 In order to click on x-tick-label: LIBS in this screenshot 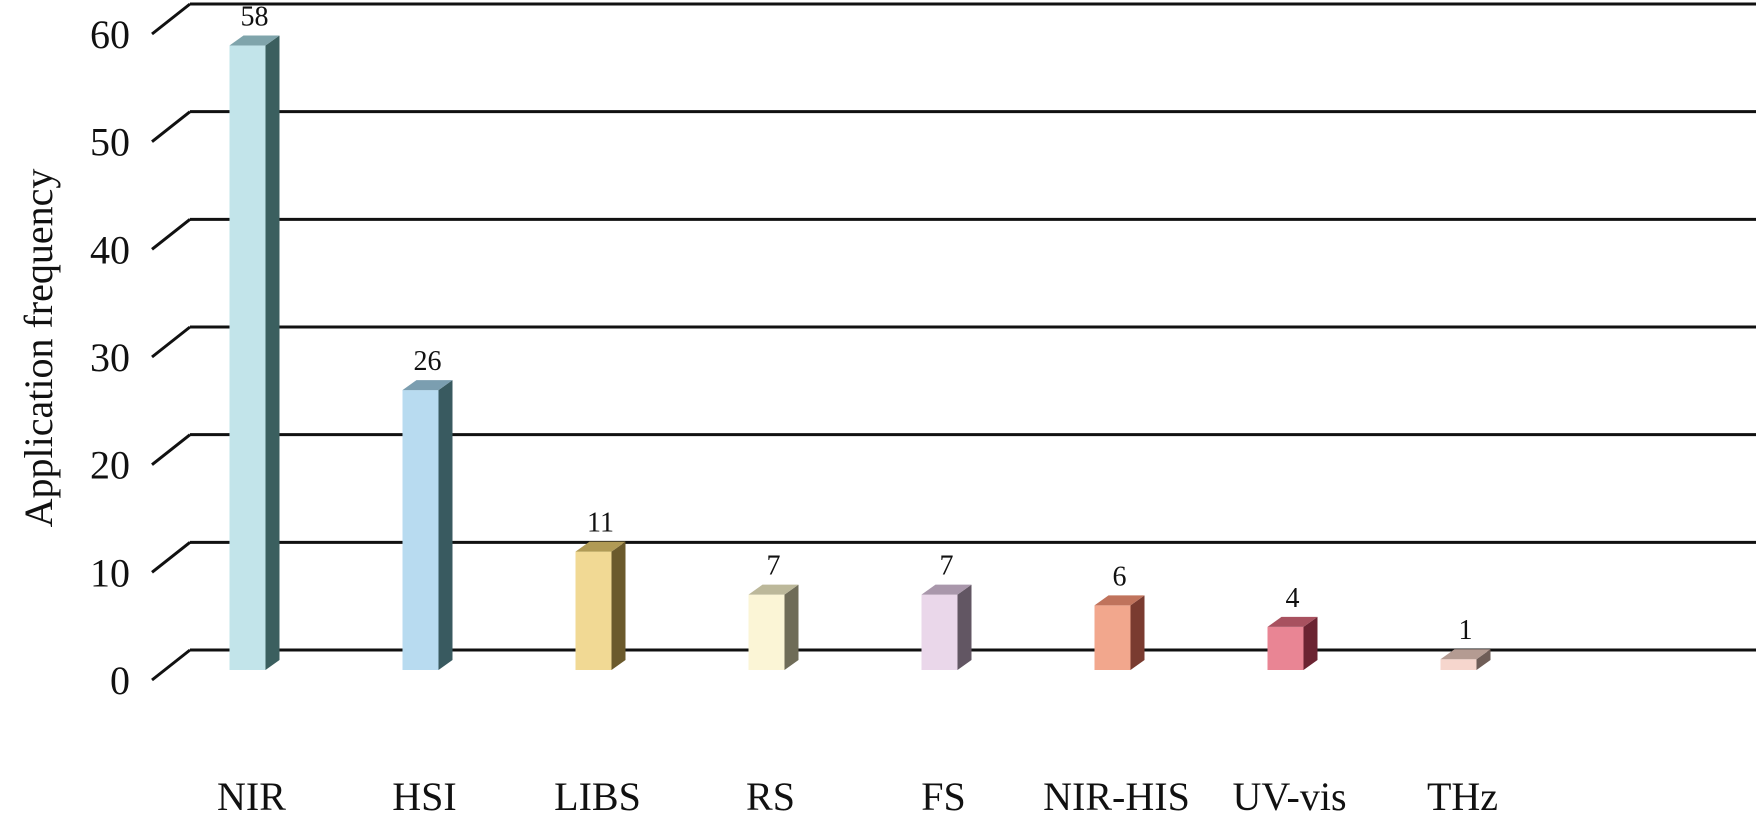, I will do `click(597, 796)`.